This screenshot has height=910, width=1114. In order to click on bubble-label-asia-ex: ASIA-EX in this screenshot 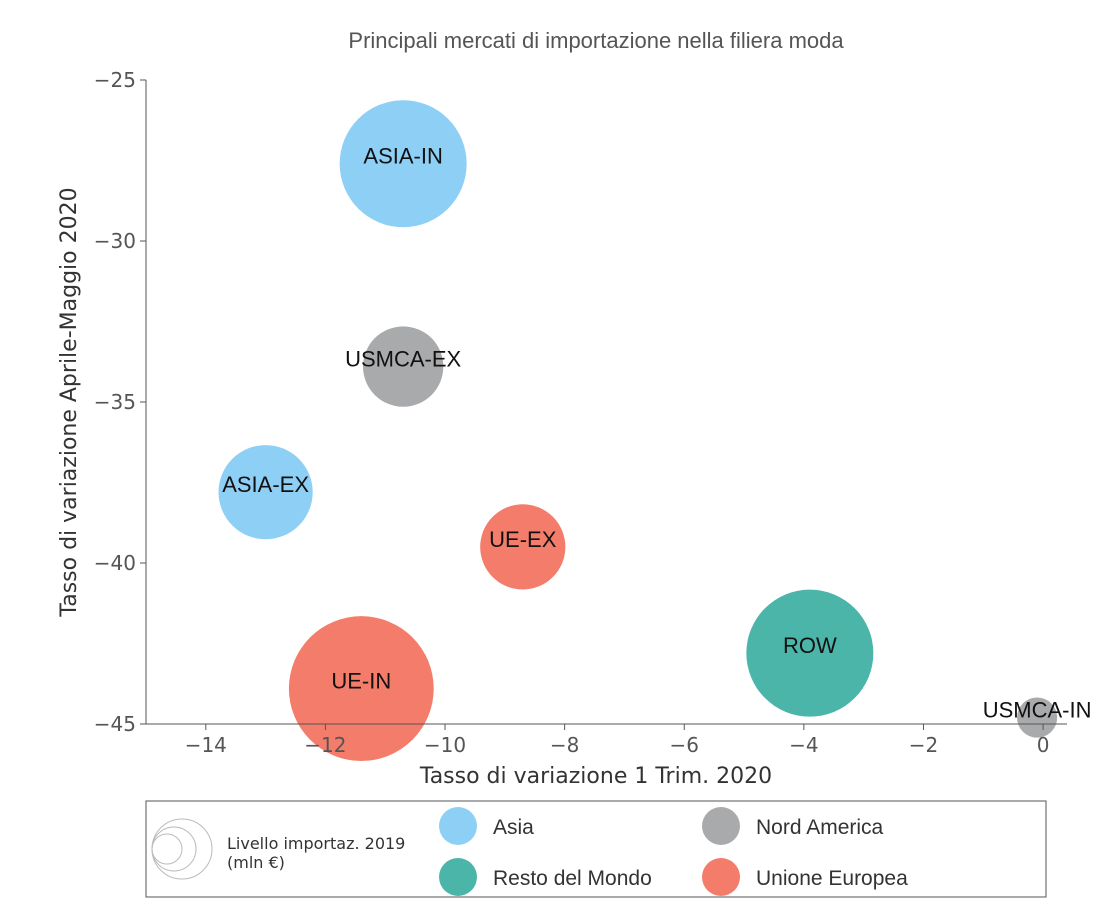, I will do `click(265, 484)`.